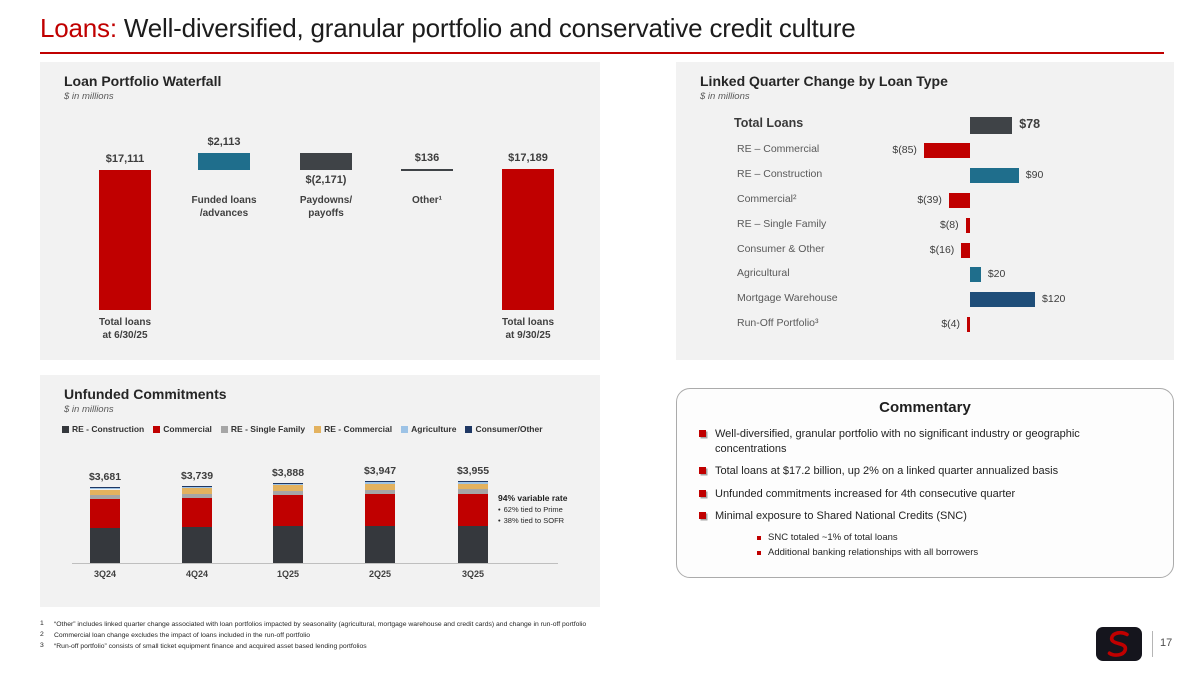  What do you see at coordinates (434, 429) in the screenshot?
I see `legend-label: Agriculture` at bounding box center [434, 429].